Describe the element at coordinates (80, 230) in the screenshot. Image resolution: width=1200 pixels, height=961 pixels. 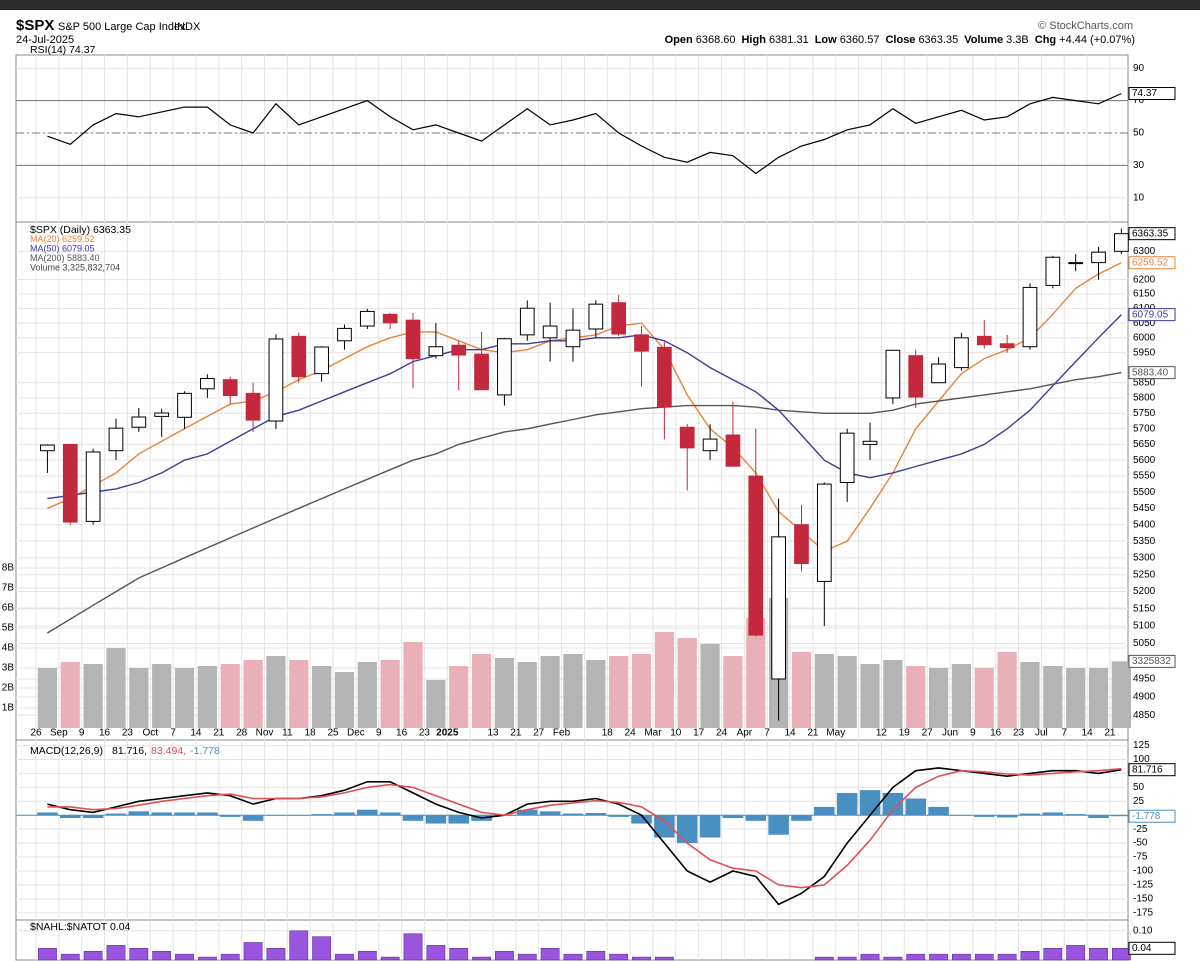
I see `legend-entry: $SPX (Daily) 6363.35` at that location.